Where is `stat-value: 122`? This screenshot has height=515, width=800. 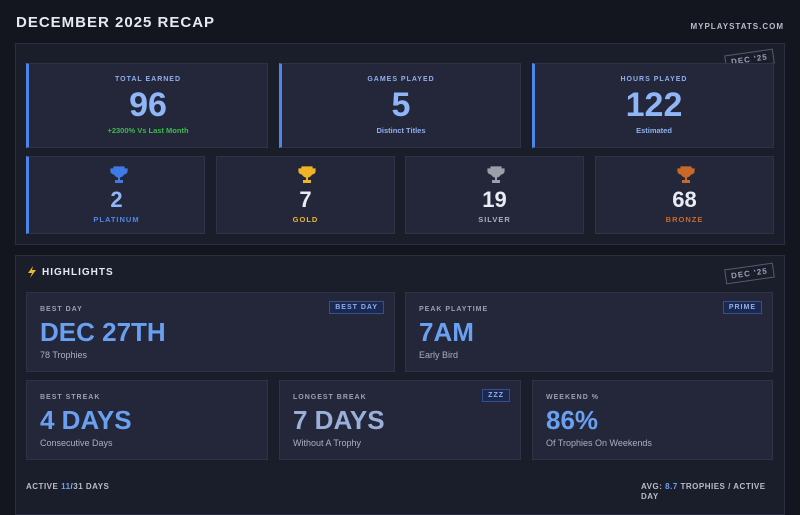
stat-value: 122 is located at coordinates (654, 105).